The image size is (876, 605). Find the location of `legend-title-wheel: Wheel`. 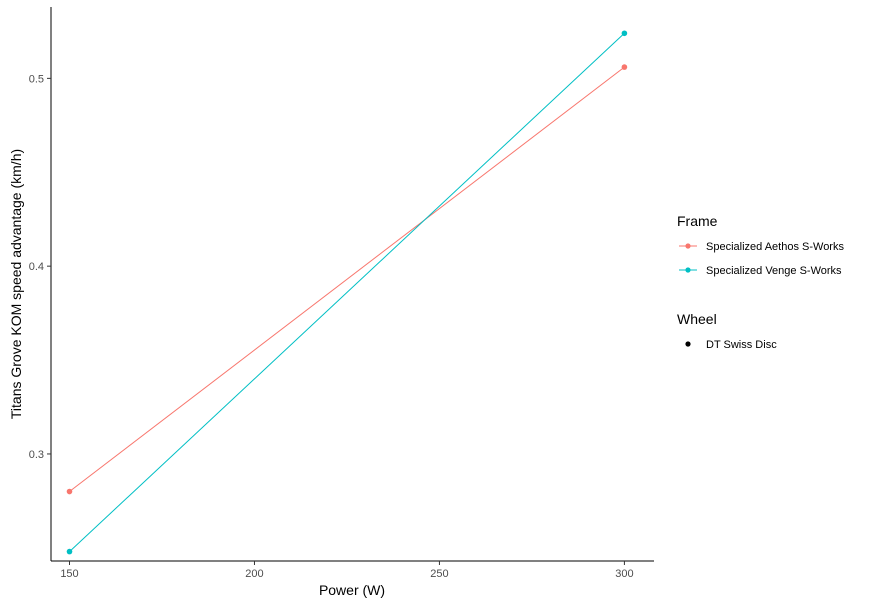

legend-title-wheel: Wheel is located at coordinates (697, 319).